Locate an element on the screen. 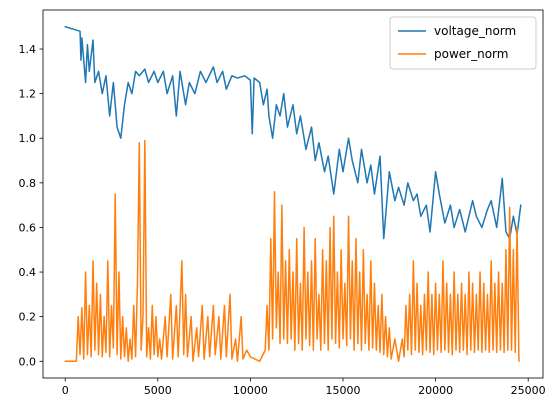 Image resolution: width=554 pixels, height=413 pixels. x-tick-label: 5000 is located at coordinates (158, 390).